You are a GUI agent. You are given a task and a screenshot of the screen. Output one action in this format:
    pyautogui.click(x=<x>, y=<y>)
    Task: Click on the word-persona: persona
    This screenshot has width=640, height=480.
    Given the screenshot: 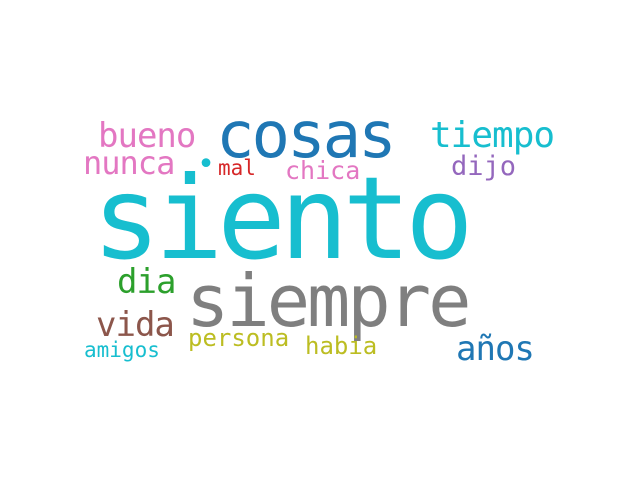 What is the action you would take?
    pyautogui.click(x=239, y=338)
    